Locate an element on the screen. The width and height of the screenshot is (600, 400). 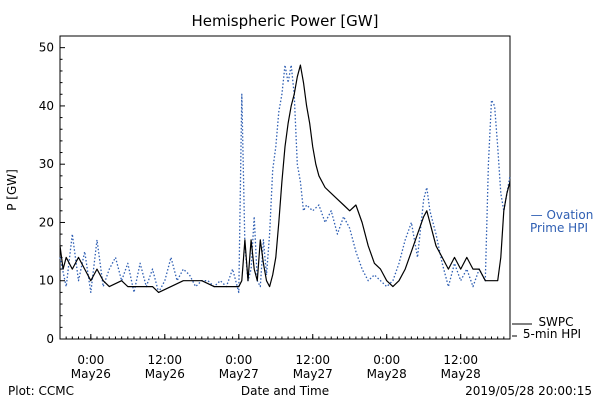
y-tick-label: 50 is located at coordinates (46, 48).